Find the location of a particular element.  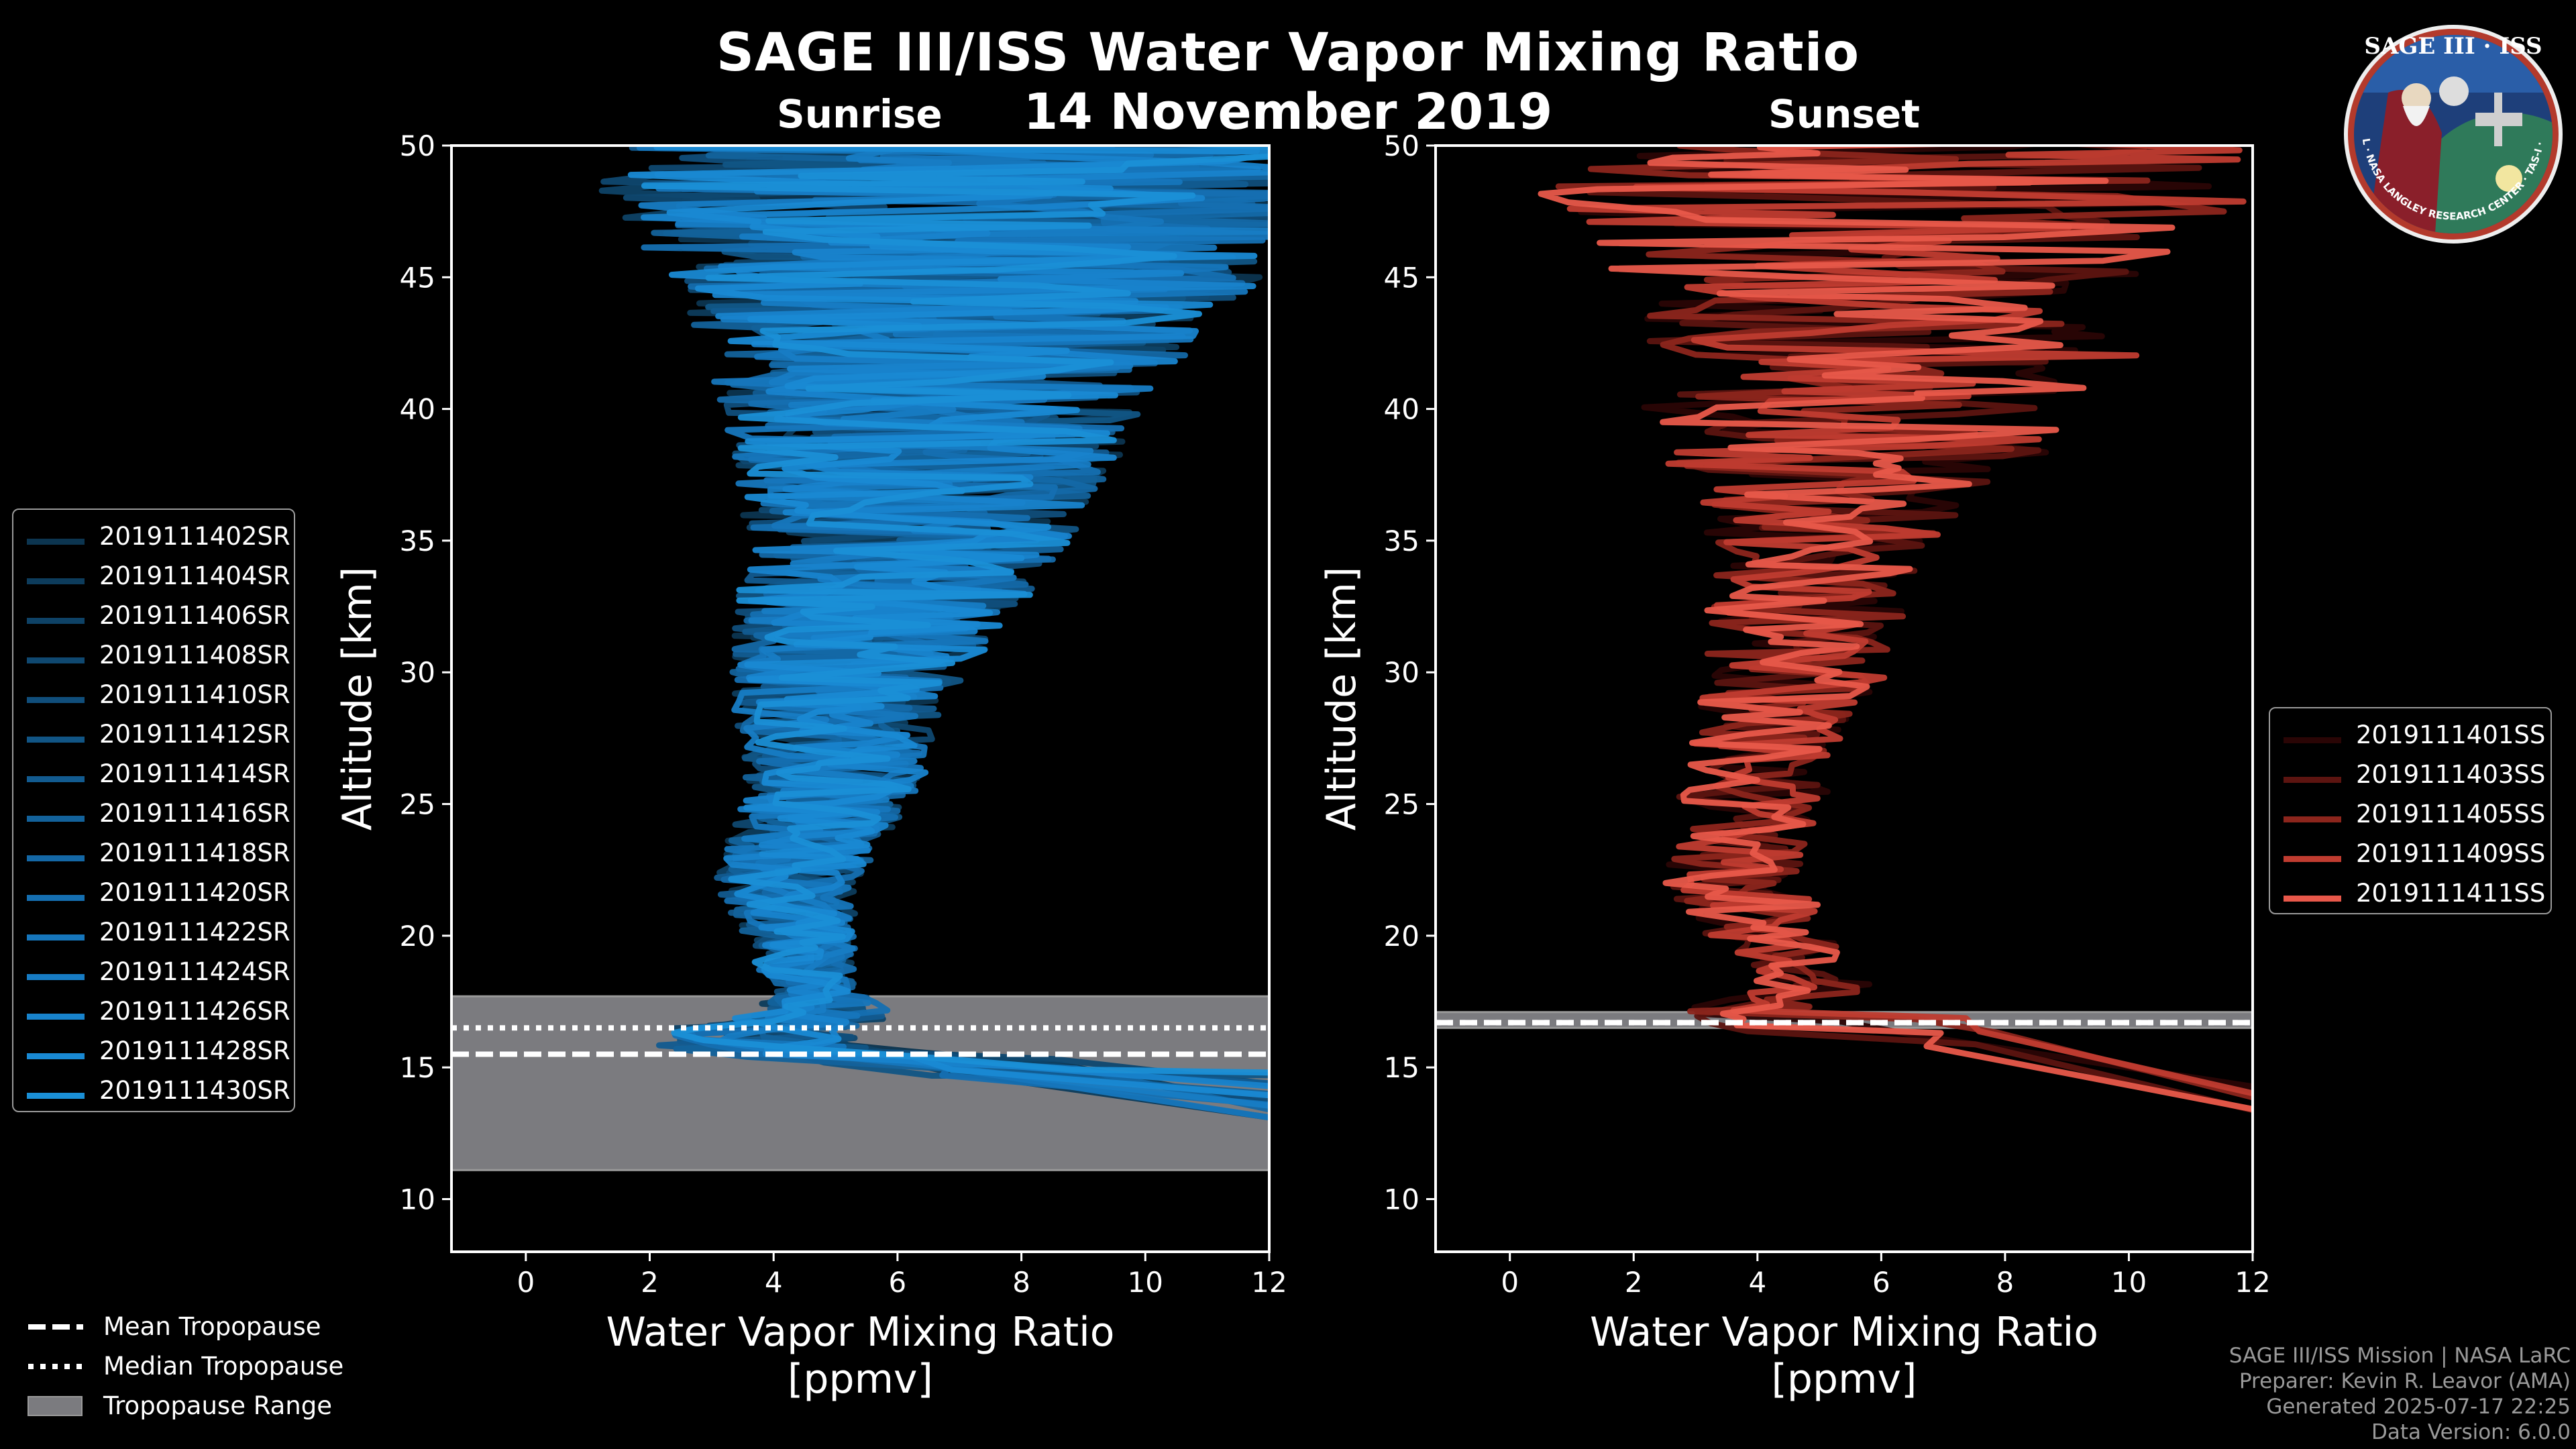

sunrise-xtick-label: 10 is located at coordinates (1145, 1282).